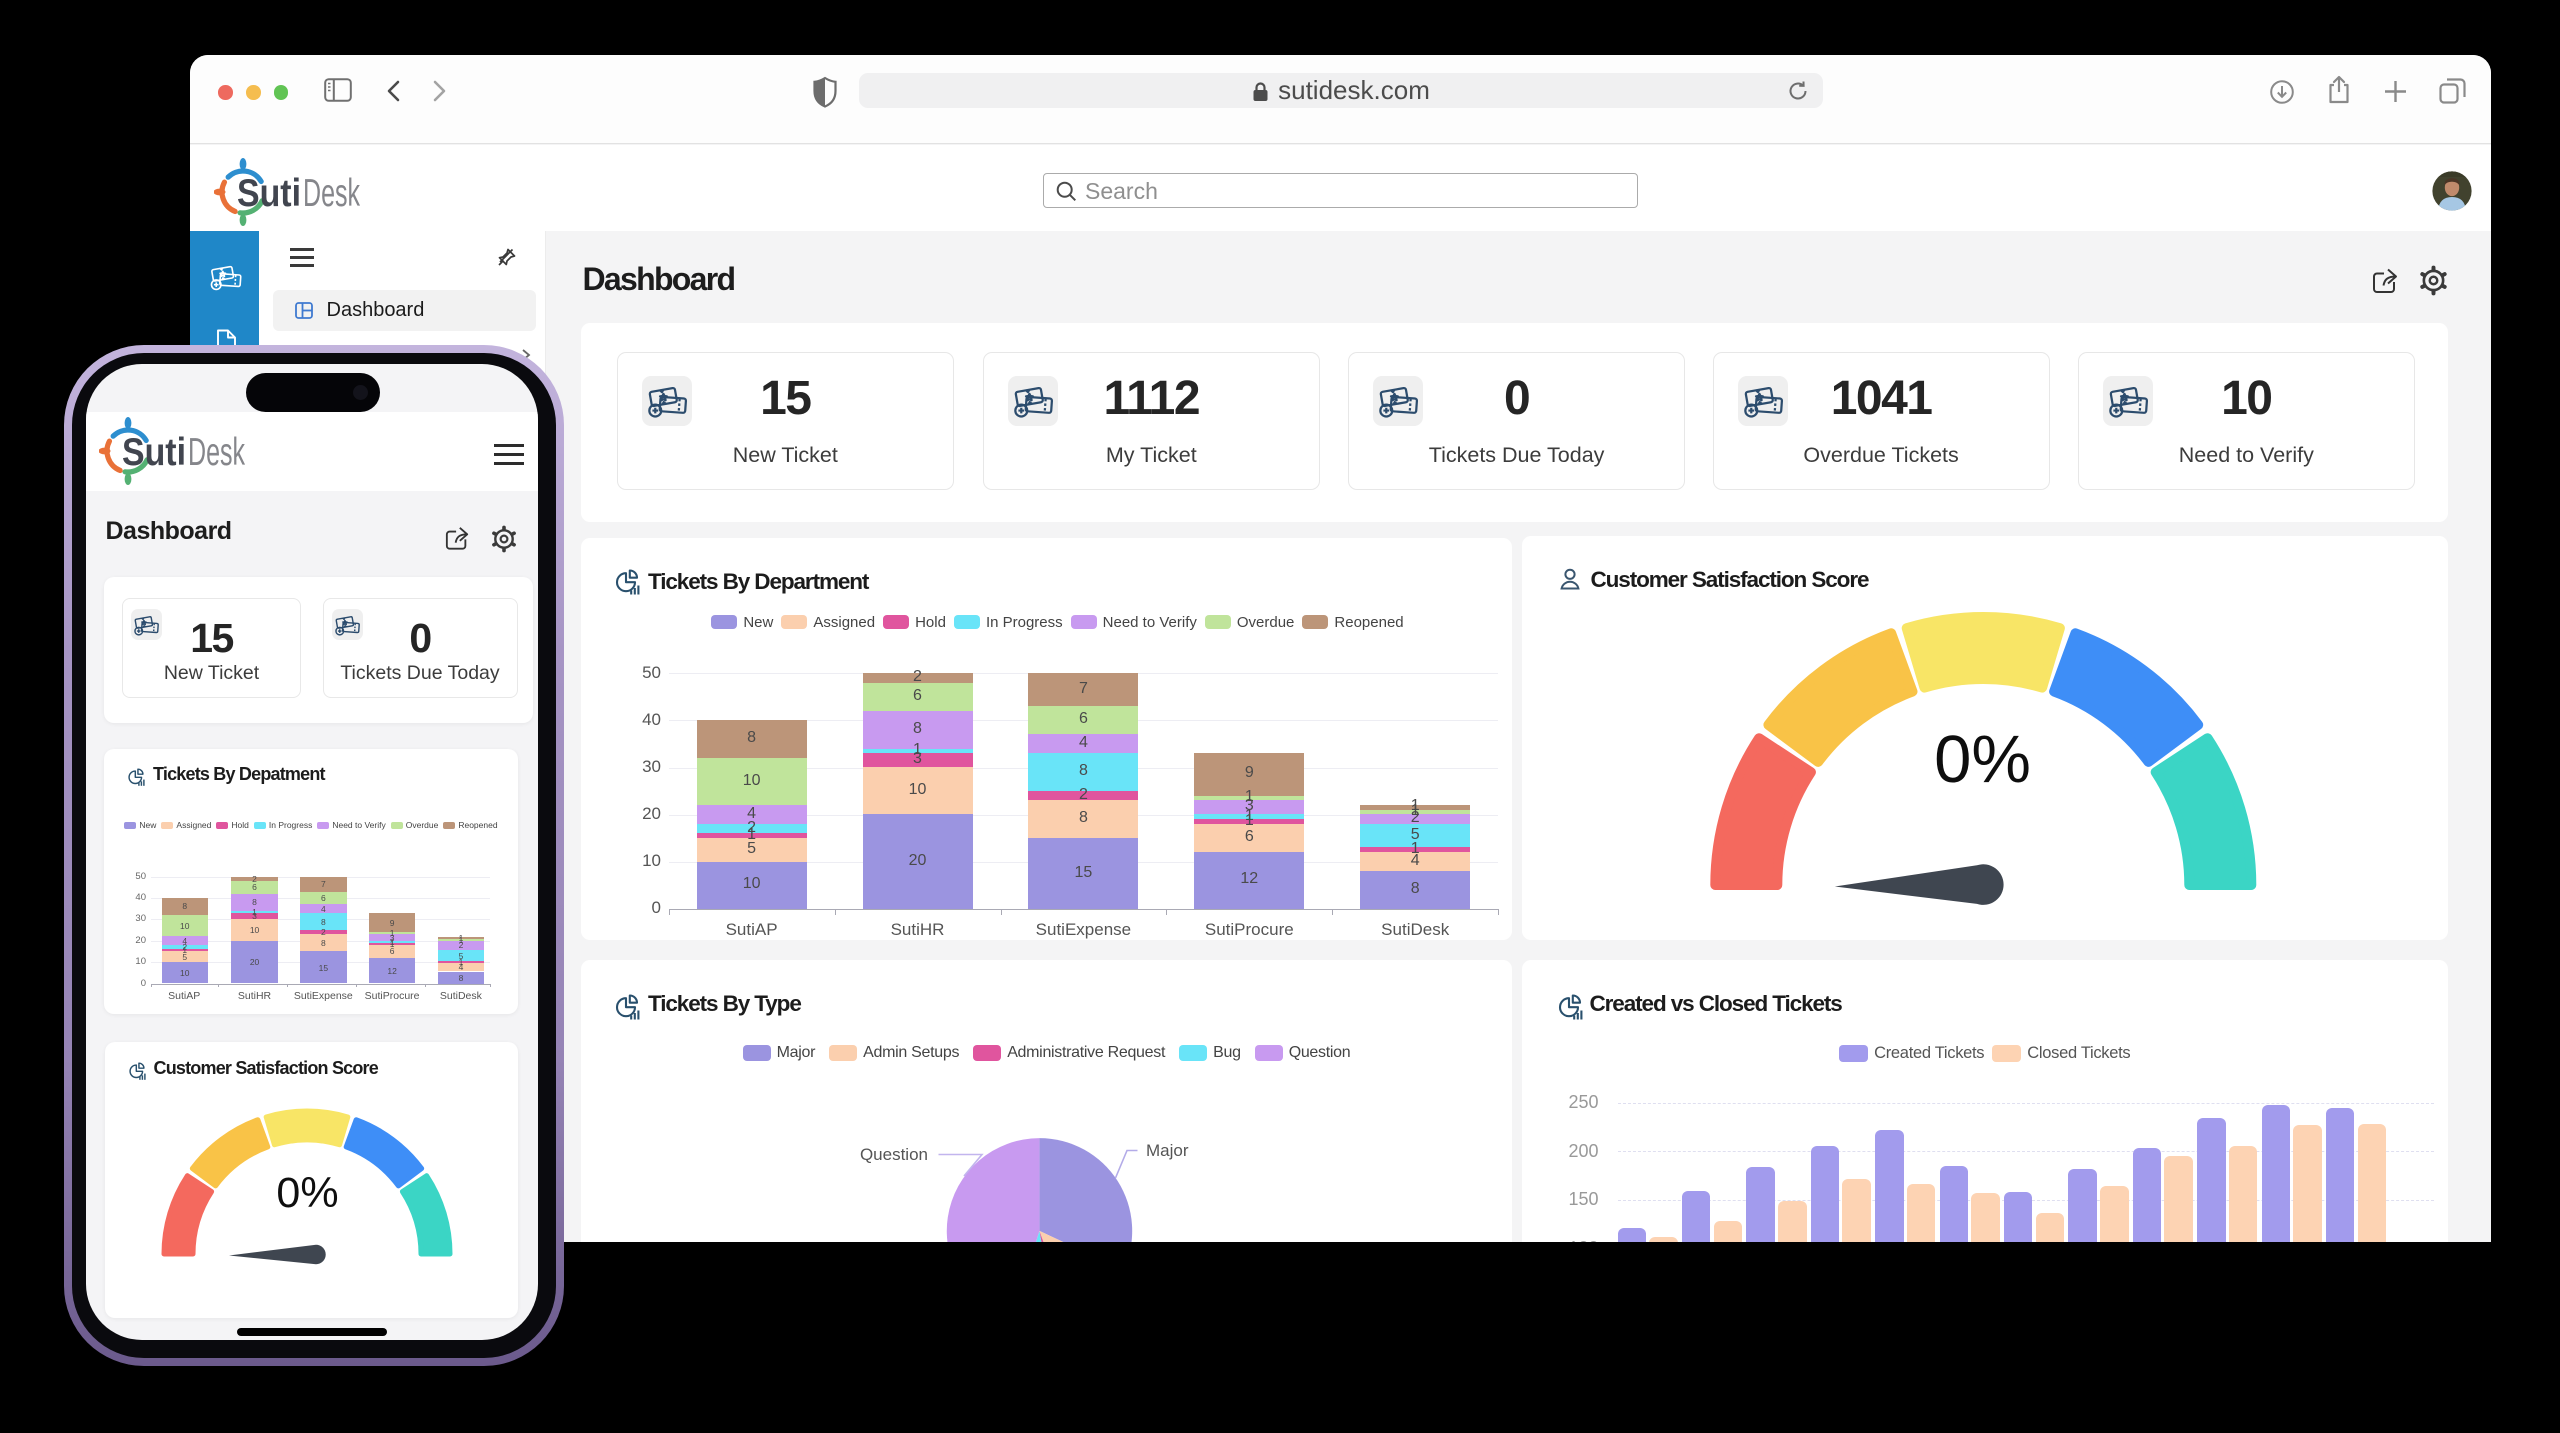  I want to click on svg-text: Question, so click(894, 1154).